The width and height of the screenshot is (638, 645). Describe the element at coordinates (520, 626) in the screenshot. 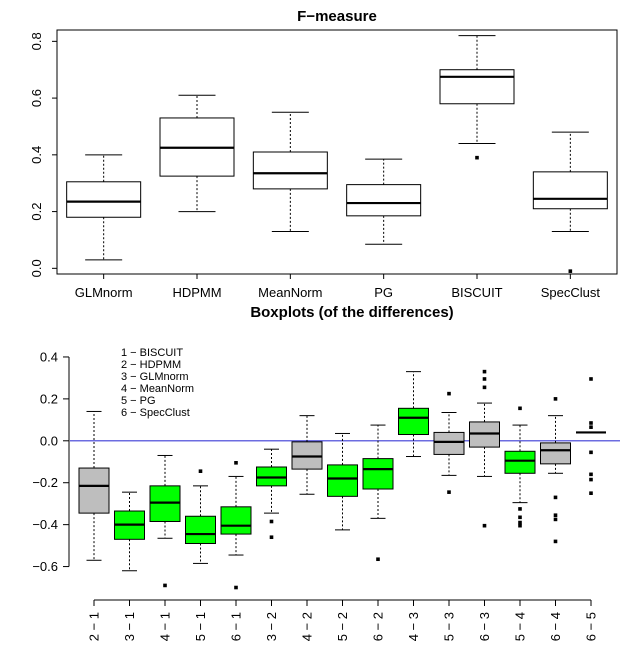

I see `x-tick-label: 5 − 4` at that location.